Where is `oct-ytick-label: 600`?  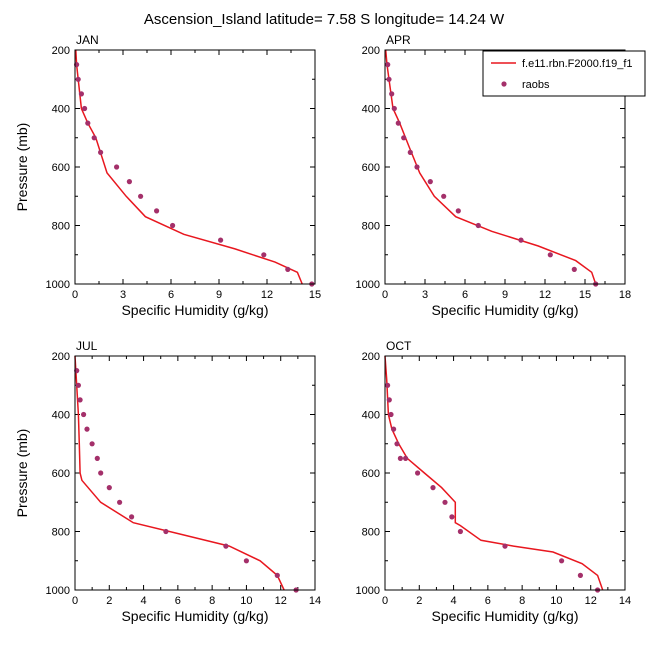
oct-ytick-label: 600 is located at coordinates (371, 474).